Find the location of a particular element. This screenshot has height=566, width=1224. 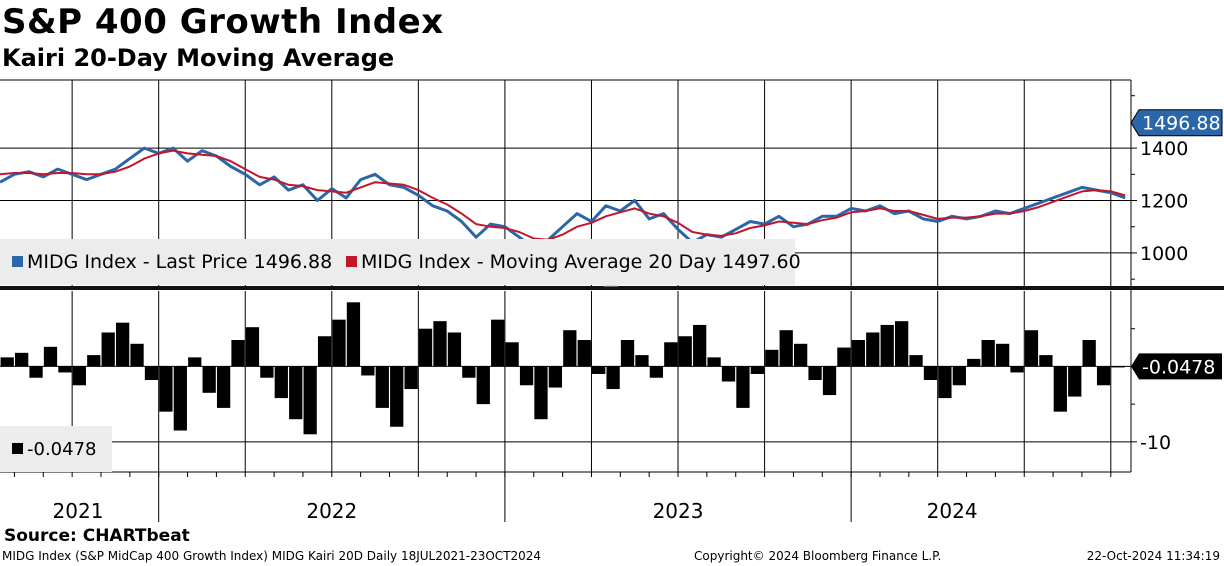

legend-item-last-price: MIDG Index - Last Price 1496.88 is located at coordinates (172, 262).